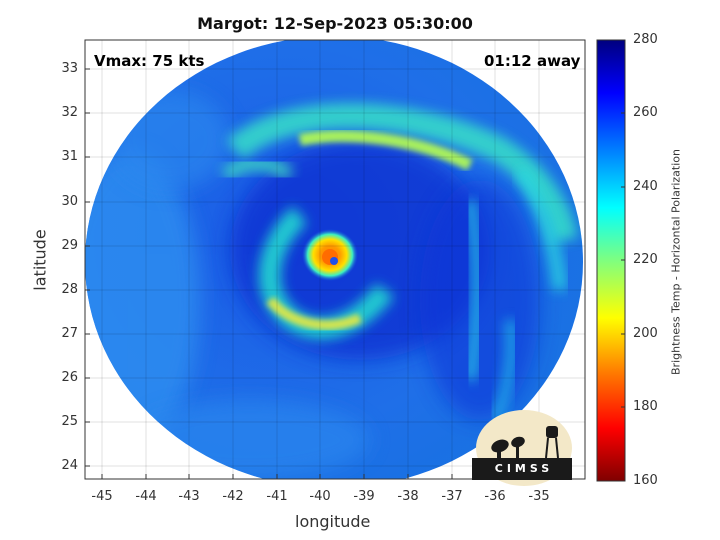 The width and height of the screenshot is (720, 540). Describe the element at coordinates (333, 521) in the screenshot. I see `x-axis-label: longitude` at that location.